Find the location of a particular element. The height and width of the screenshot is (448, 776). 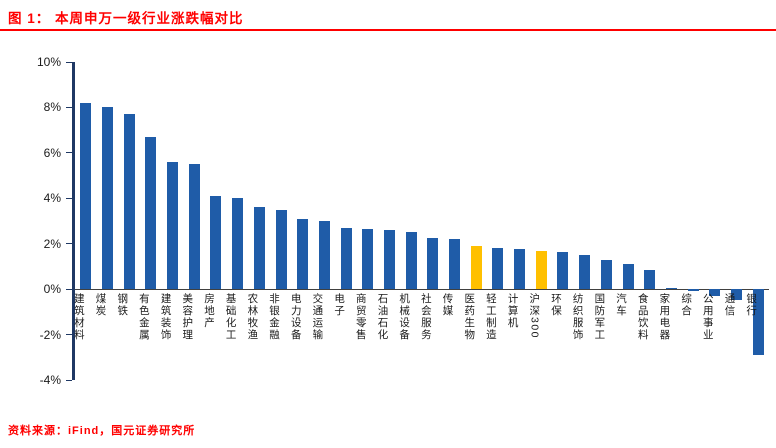

category-label: 建筑装饰 is located at coordinates (165, 317).